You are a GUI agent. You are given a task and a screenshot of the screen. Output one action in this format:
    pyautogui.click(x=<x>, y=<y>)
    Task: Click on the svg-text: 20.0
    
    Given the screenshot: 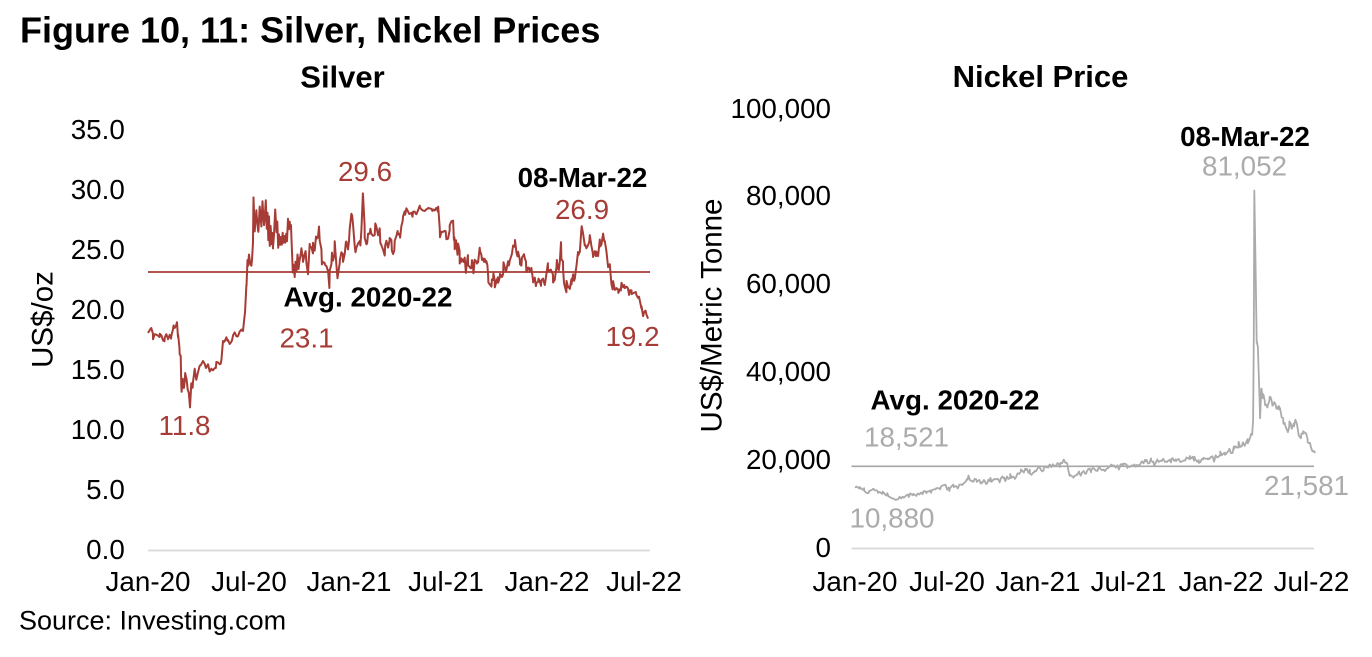 What is the action you would take?
    pyautogui.click(x=98, y=309)
    